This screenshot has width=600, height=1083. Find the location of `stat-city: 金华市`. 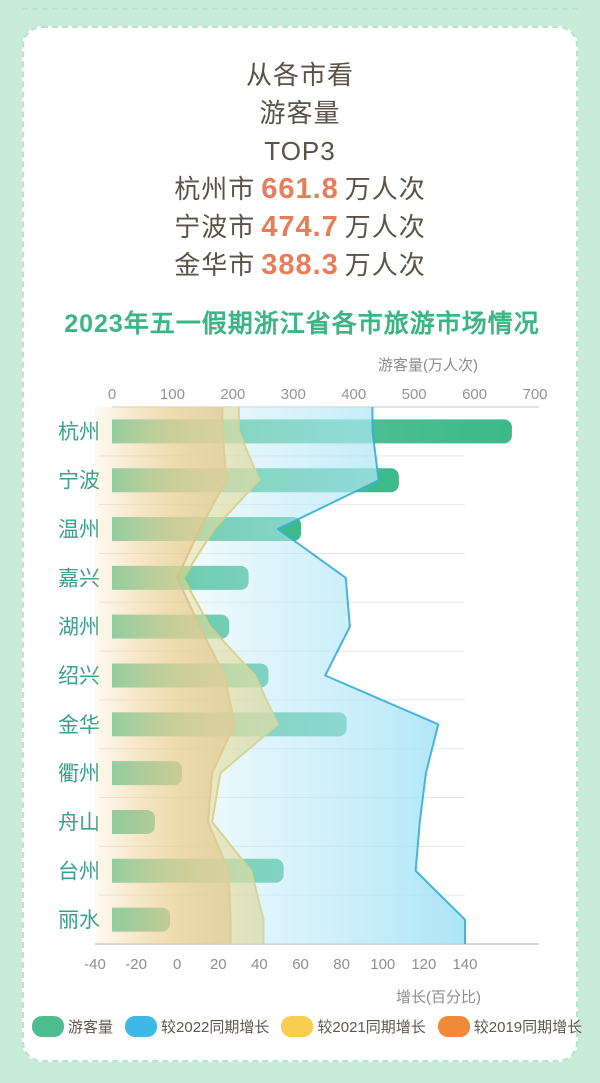

stat-city: 金华市 is located at coordinates (215, 265).